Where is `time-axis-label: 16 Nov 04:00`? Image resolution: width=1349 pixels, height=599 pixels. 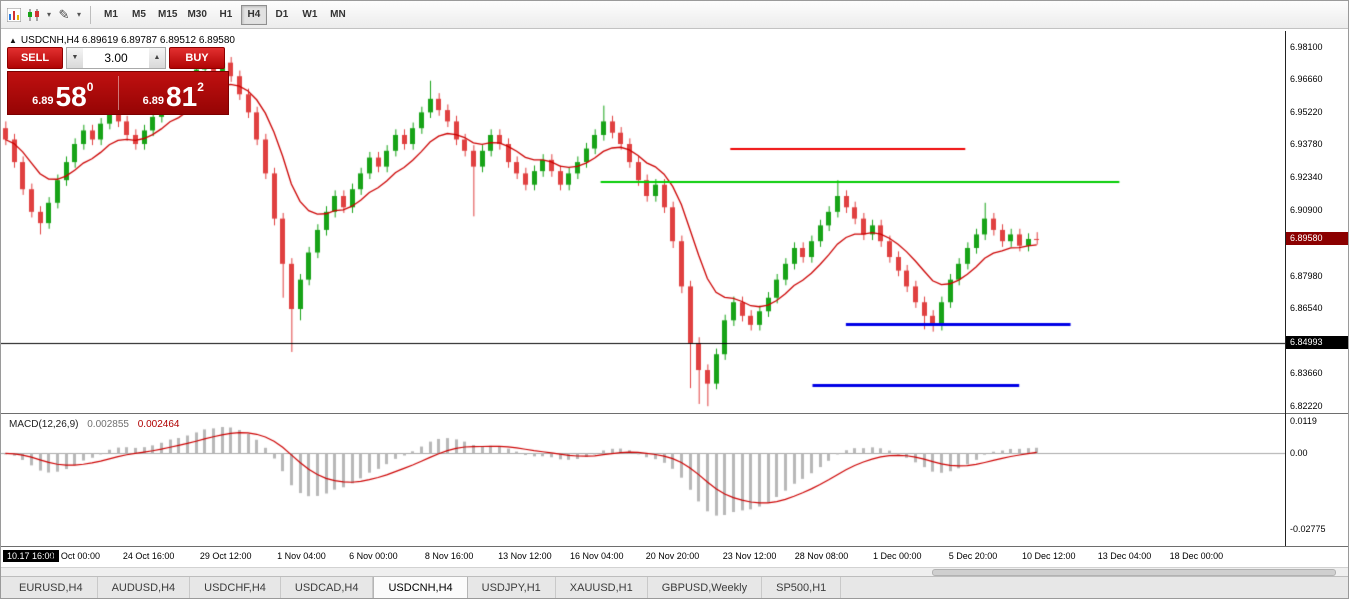 time-axis-label: 16 Nov 04:00 is located at coordinates (596, 556).